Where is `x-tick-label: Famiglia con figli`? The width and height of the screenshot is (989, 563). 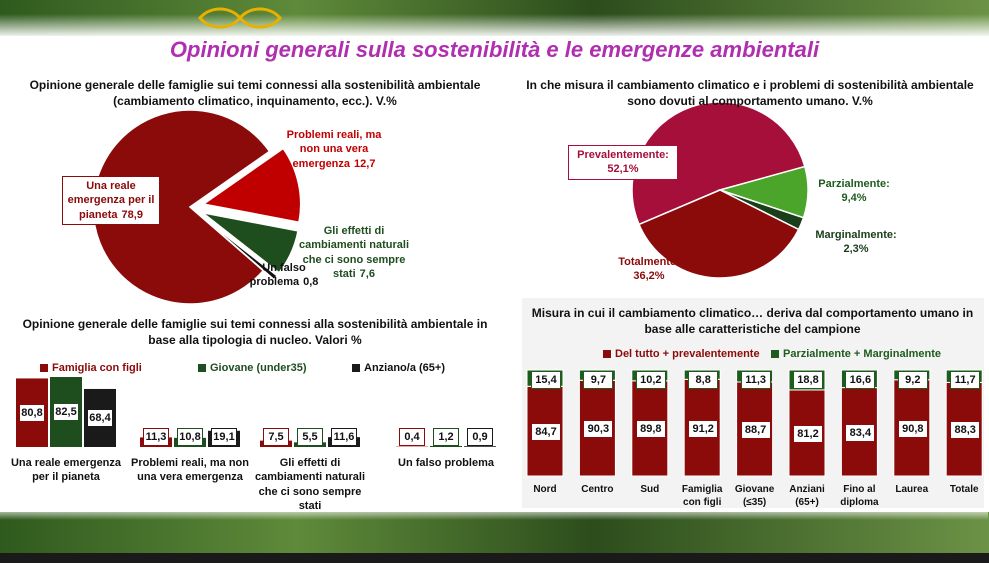 x-tick-label: Famiglia con figli is located at coordinates (702, 496).